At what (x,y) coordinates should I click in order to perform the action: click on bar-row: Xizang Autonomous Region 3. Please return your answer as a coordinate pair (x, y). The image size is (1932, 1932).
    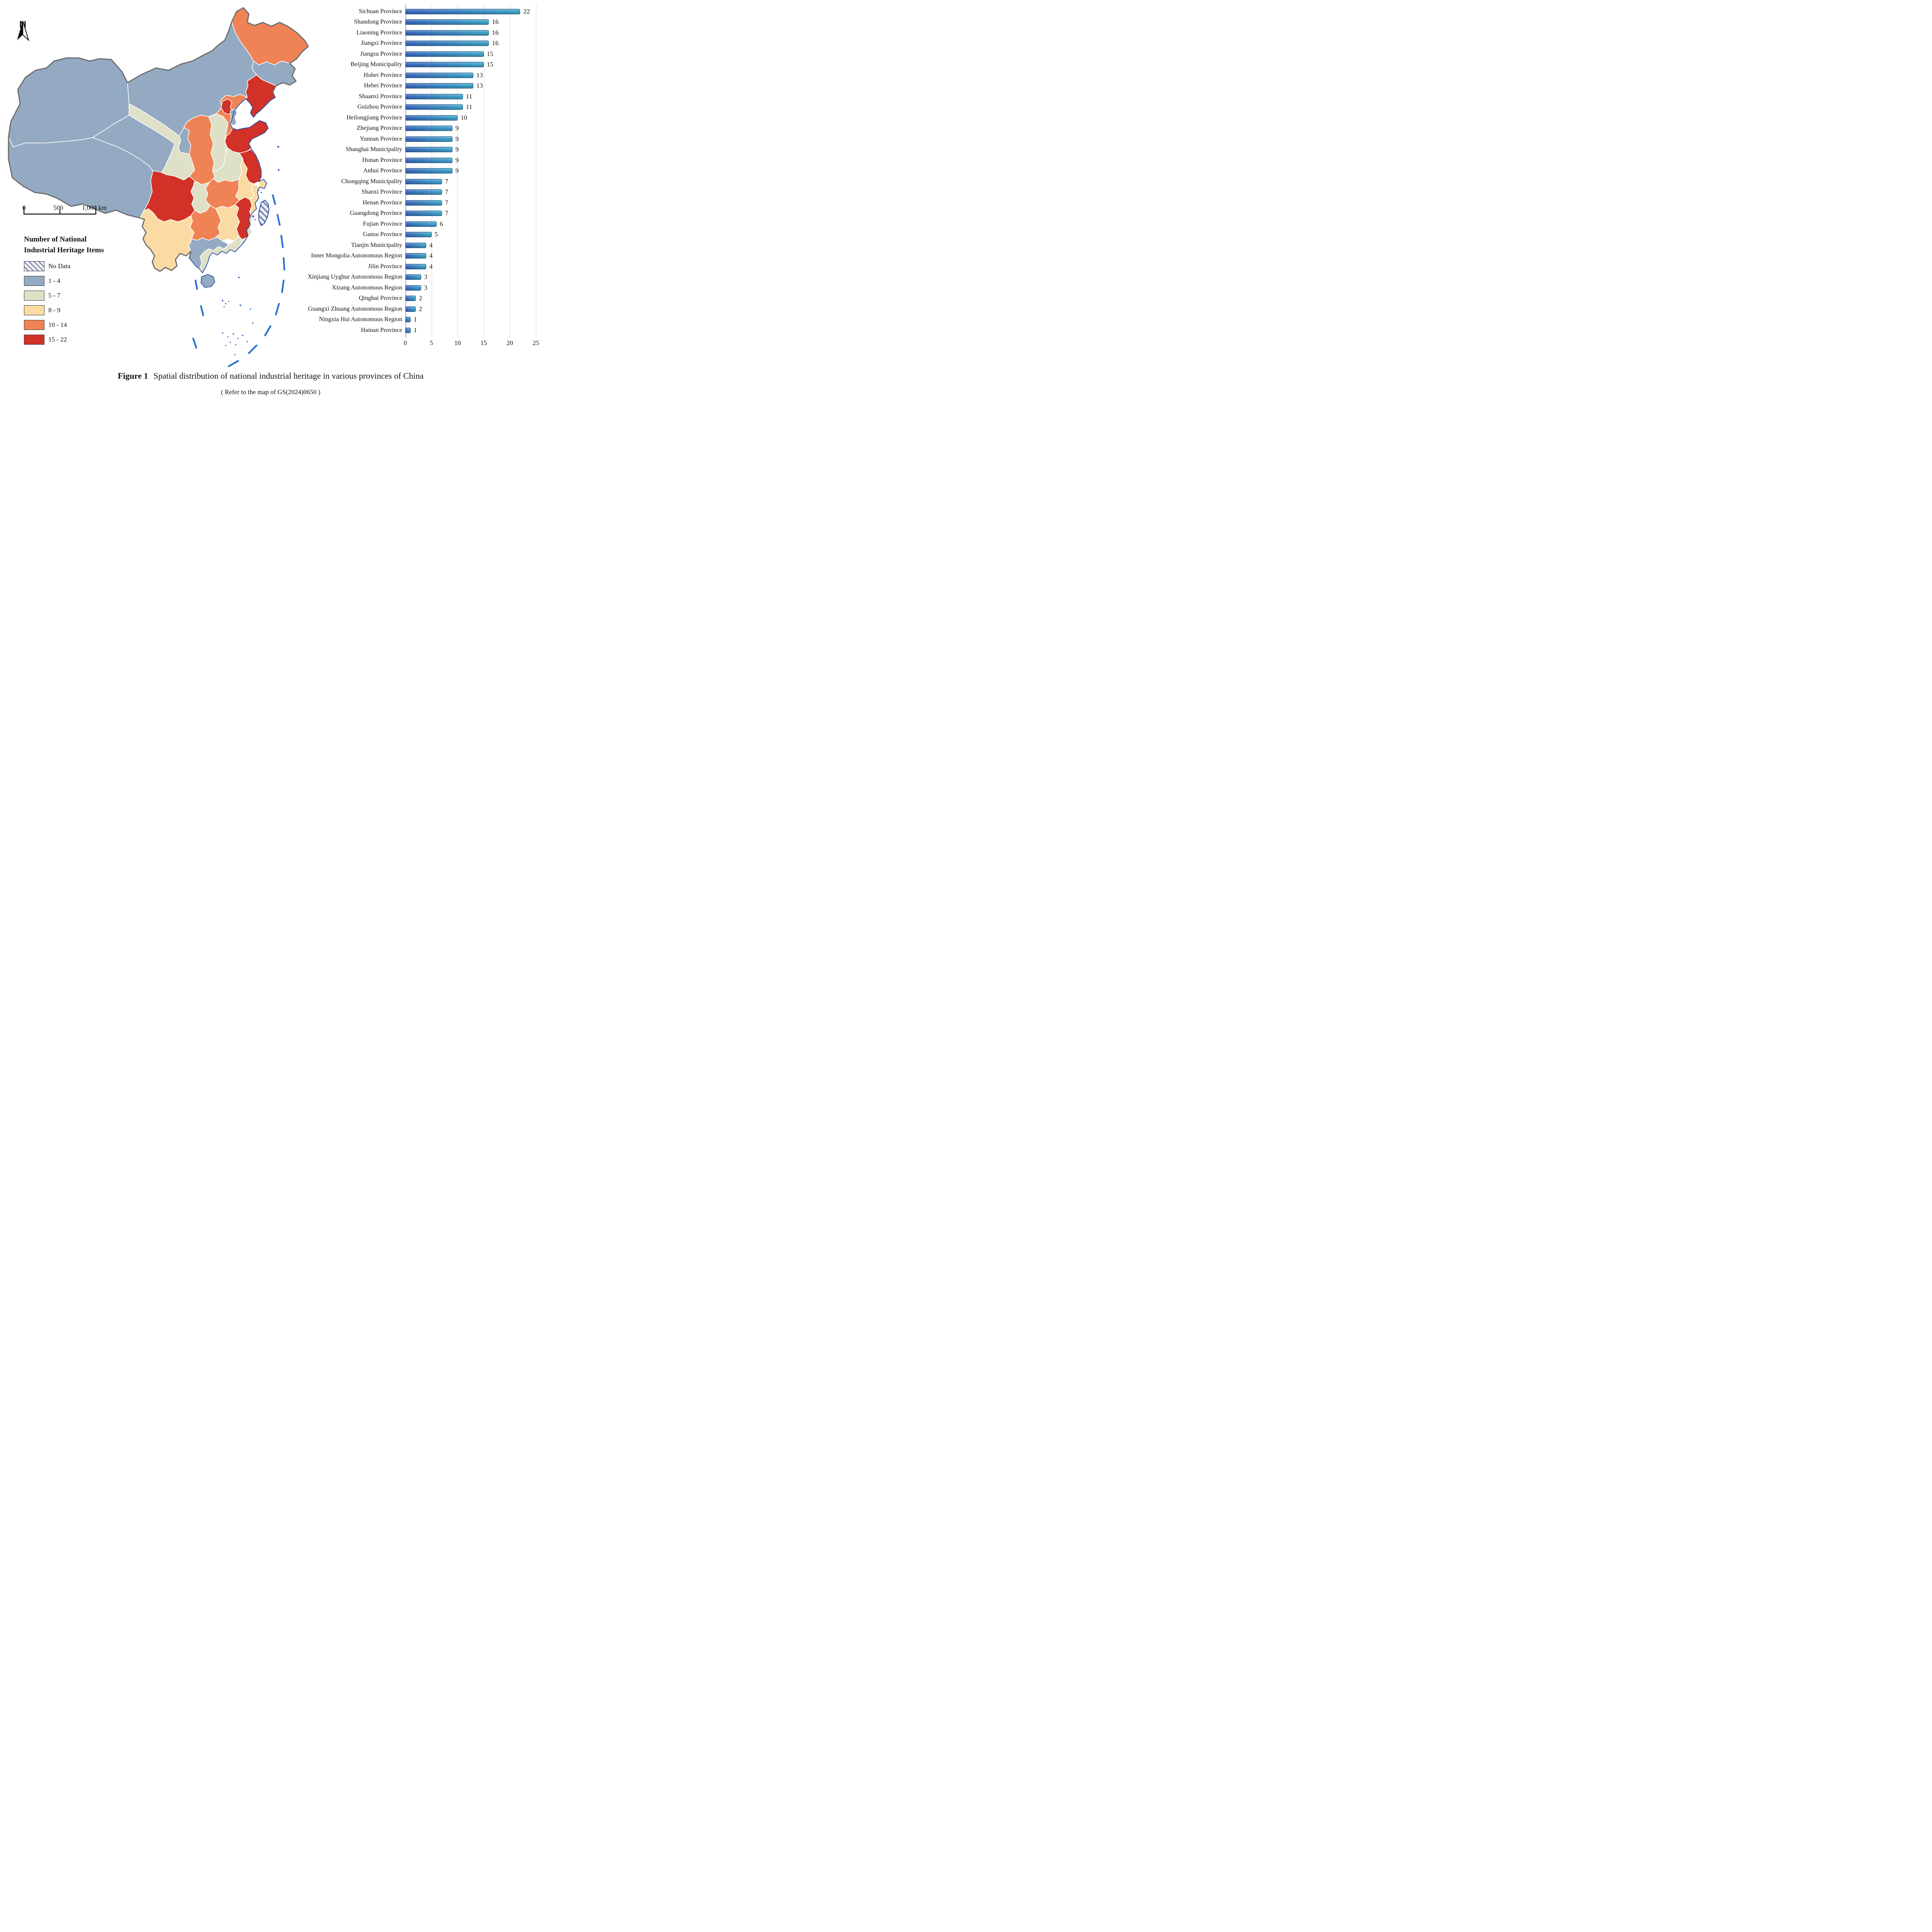
    Looking at the image, I should click on (420, 287).